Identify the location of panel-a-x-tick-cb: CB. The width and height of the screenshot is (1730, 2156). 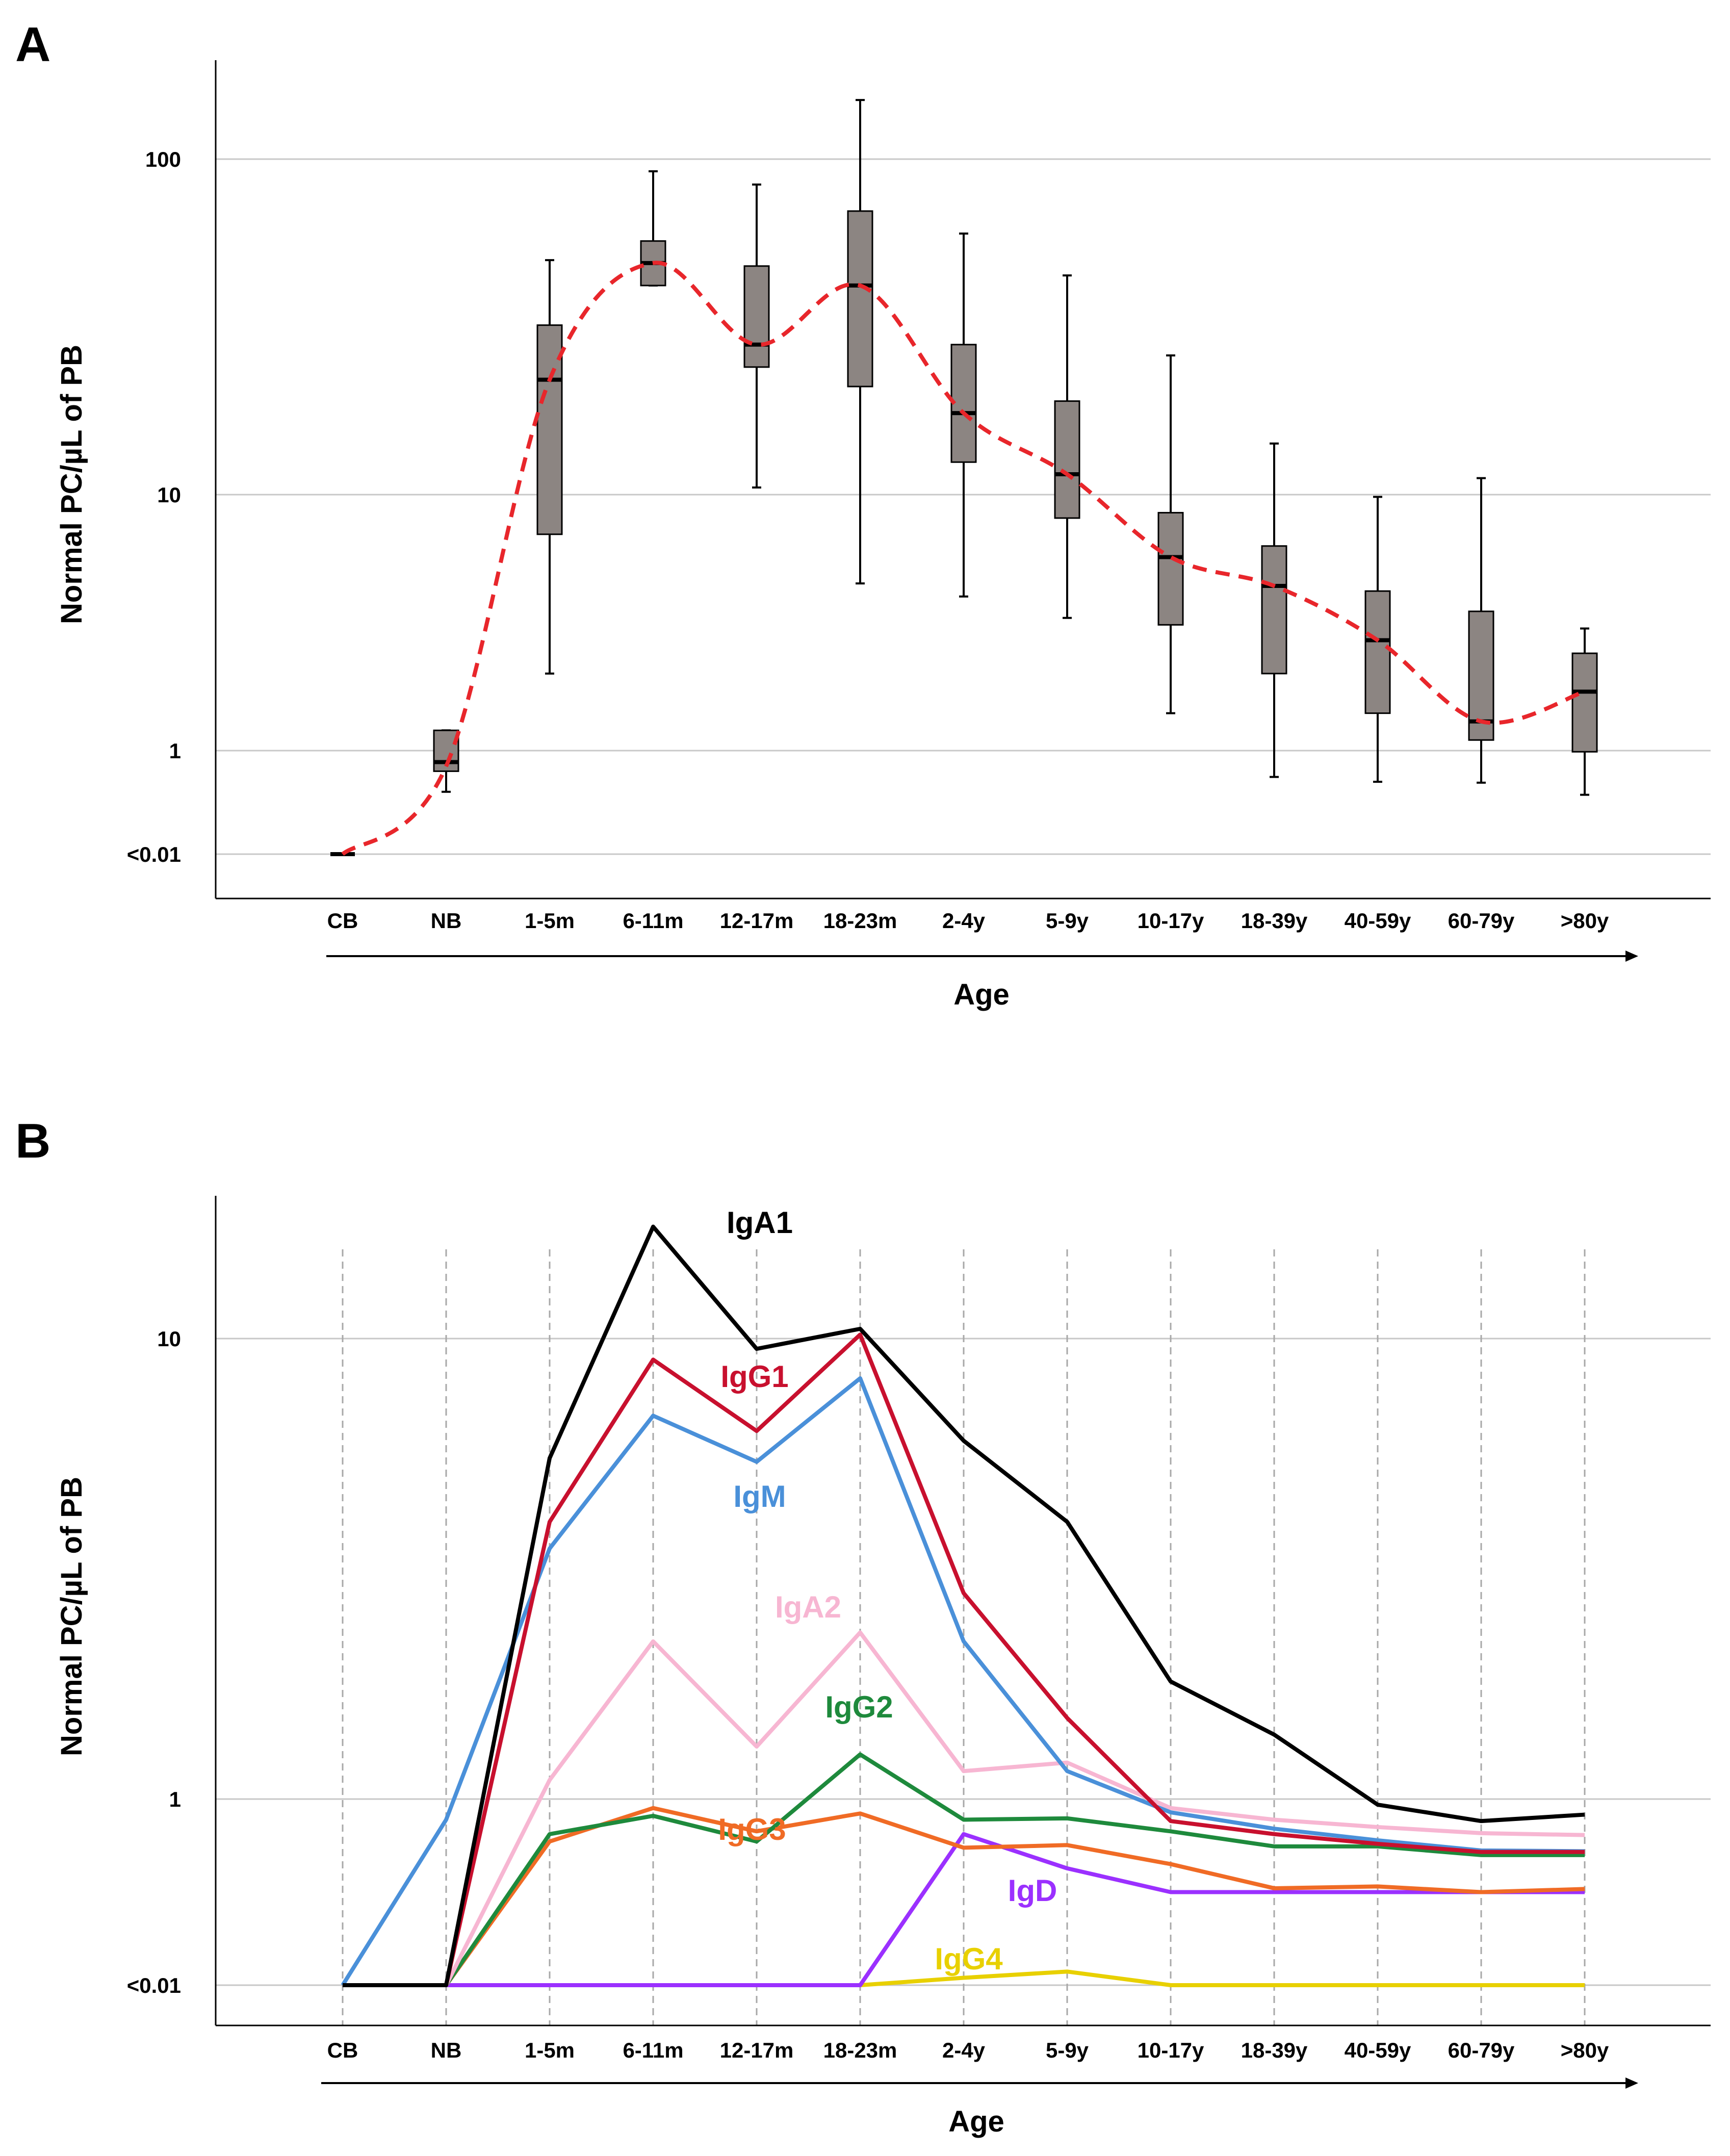
(343, 921).